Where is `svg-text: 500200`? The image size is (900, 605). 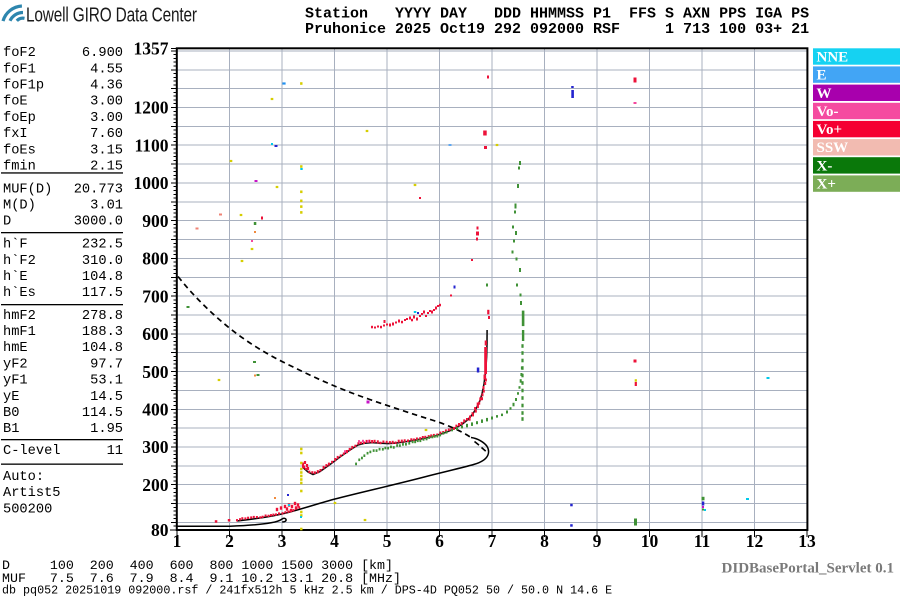 svg-text: 500200 is located at coordinates (27, 509).